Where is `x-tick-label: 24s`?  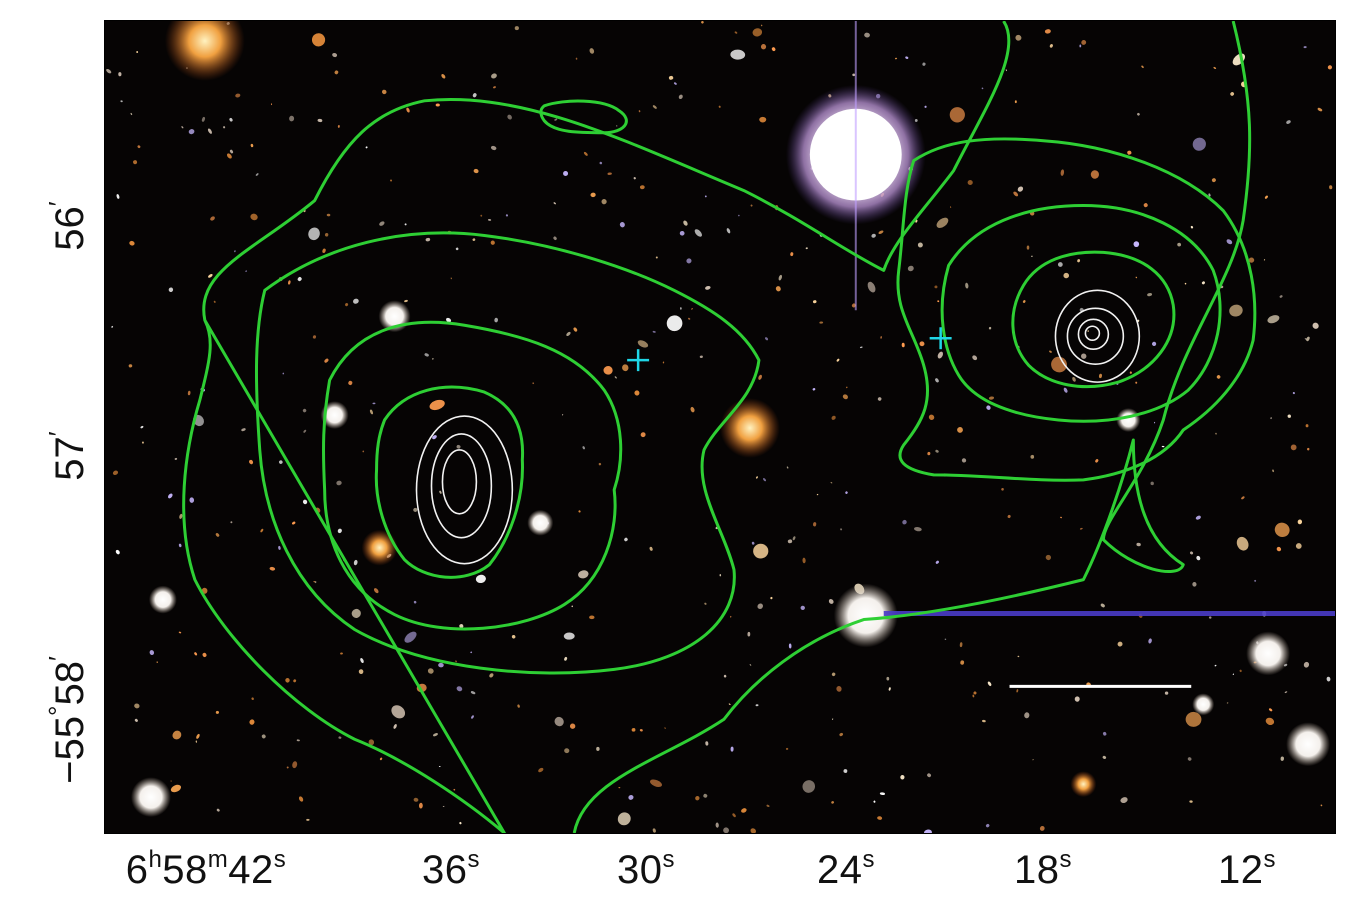
x-tick-label: 24s is located at coordinates (846, 869).